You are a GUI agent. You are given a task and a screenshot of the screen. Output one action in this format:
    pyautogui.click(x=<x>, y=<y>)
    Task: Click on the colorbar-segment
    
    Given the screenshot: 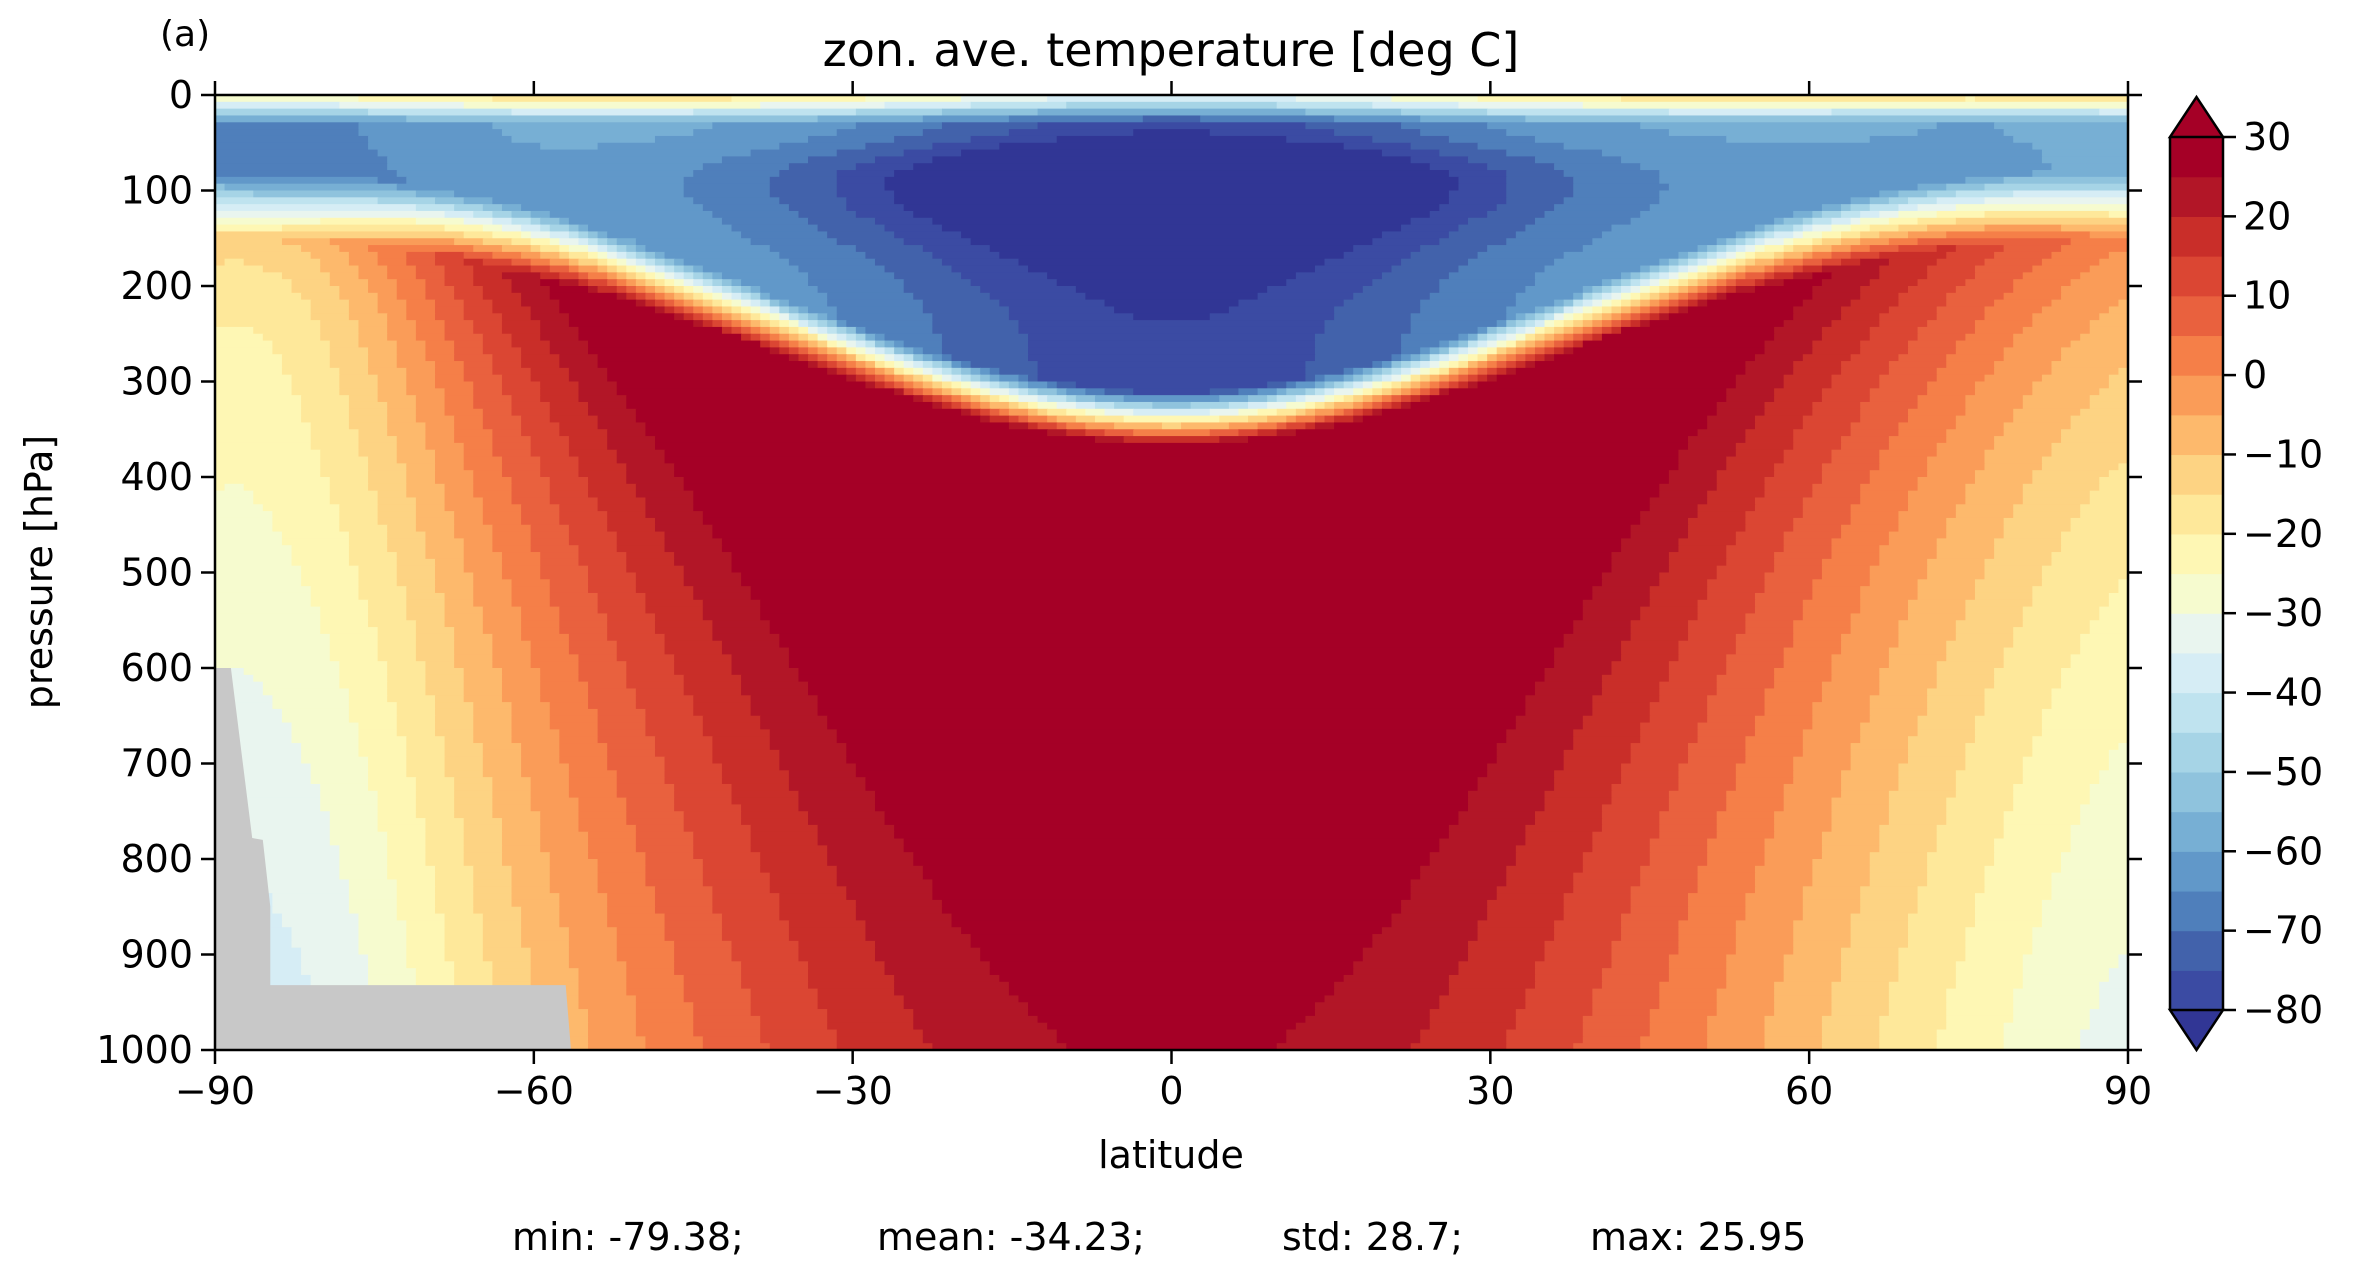 What is the action you would take?
    pyautogui.click(x=2196, y=871)
    